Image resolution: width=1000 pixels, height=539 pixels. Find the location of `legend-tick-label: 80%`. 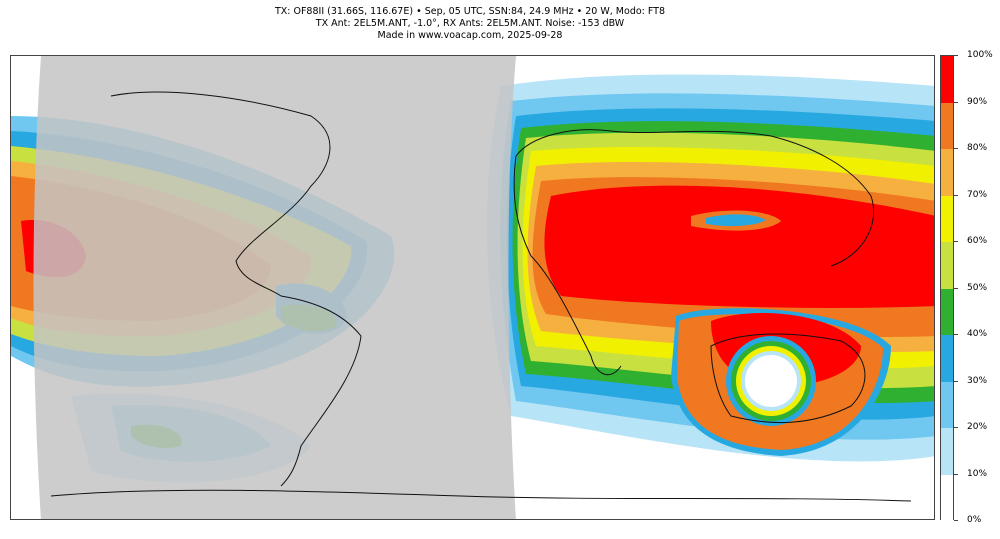

legend-tick-label: 80% is located at coordinates (977, 148).